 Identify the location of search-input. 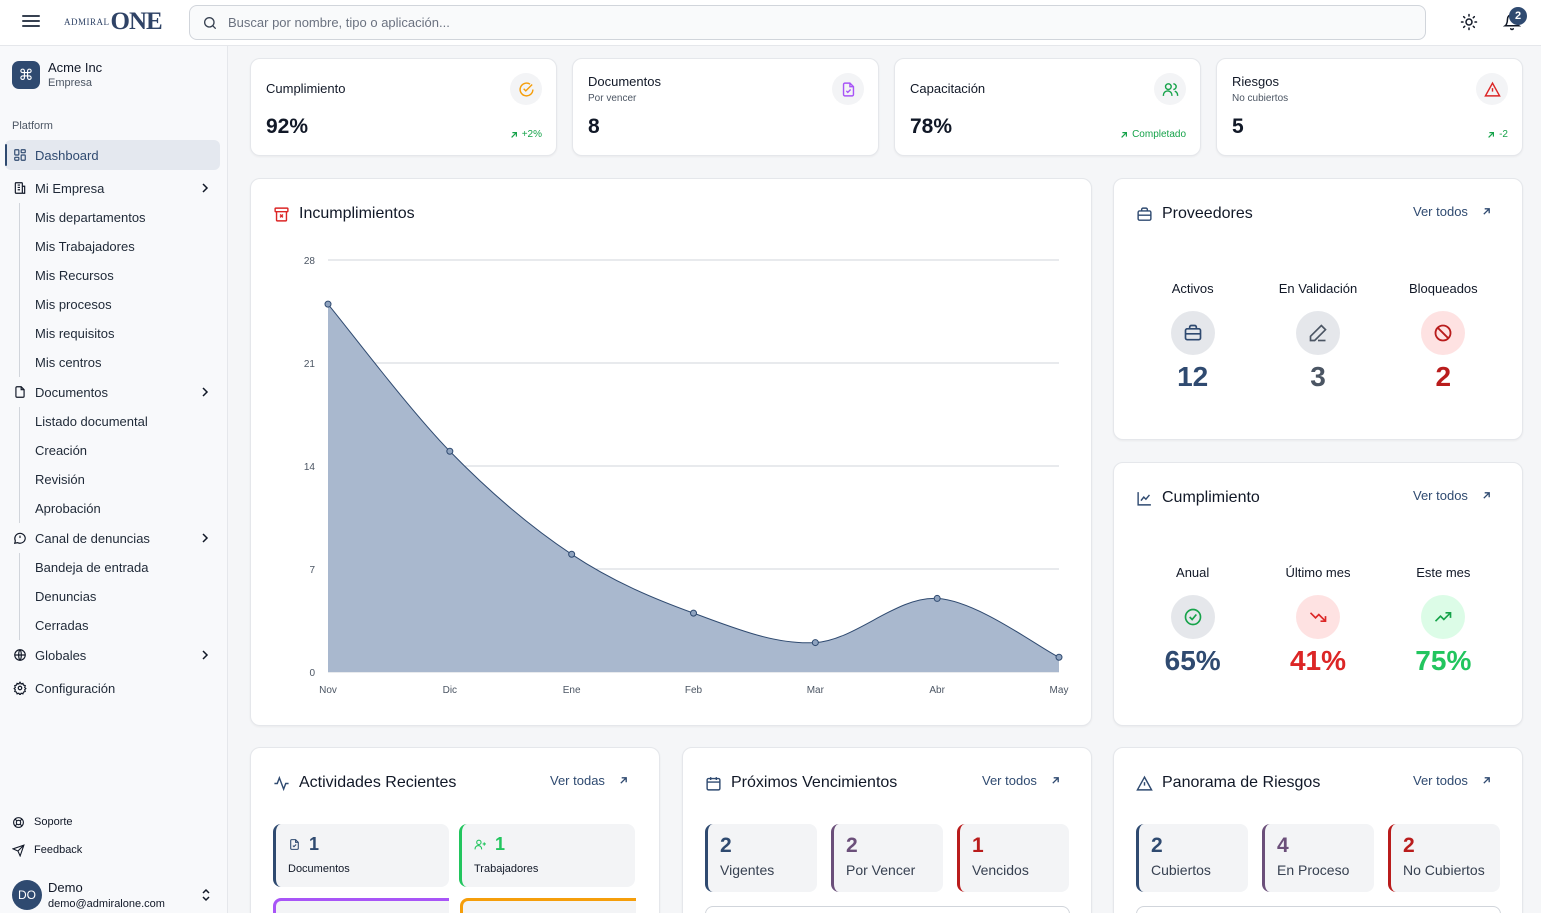
(803, 22).